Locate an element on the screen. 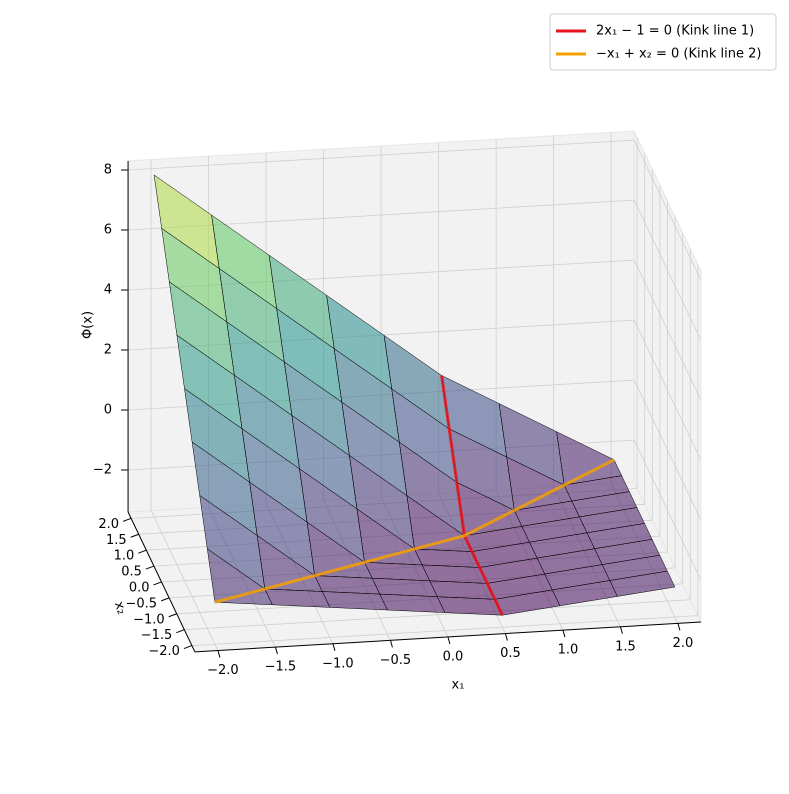 Image resolution: width=789 pixels, height=794 pixels. x-tick-label: 0.5 is located at coordinates (510, 653).